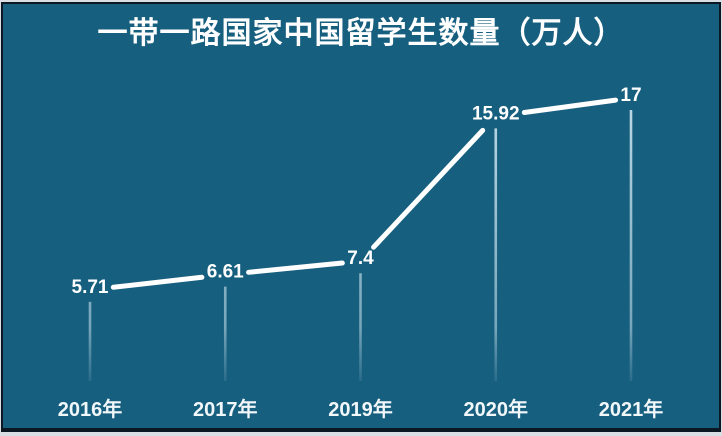  What do you see at coordinates (361, 33) in the screenshot?
I see `chart-title: 一带一路国家中国留学生数量（万人）` at bounding box center [361, 33].